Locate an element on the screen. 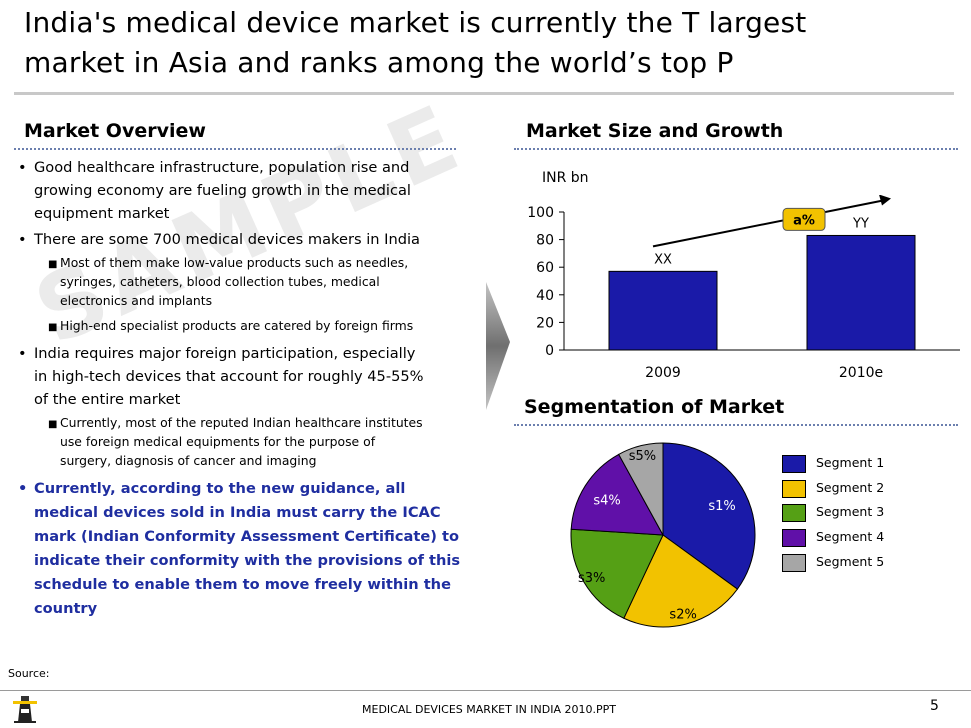  bar-2010e is located at coordinates (861, 292).